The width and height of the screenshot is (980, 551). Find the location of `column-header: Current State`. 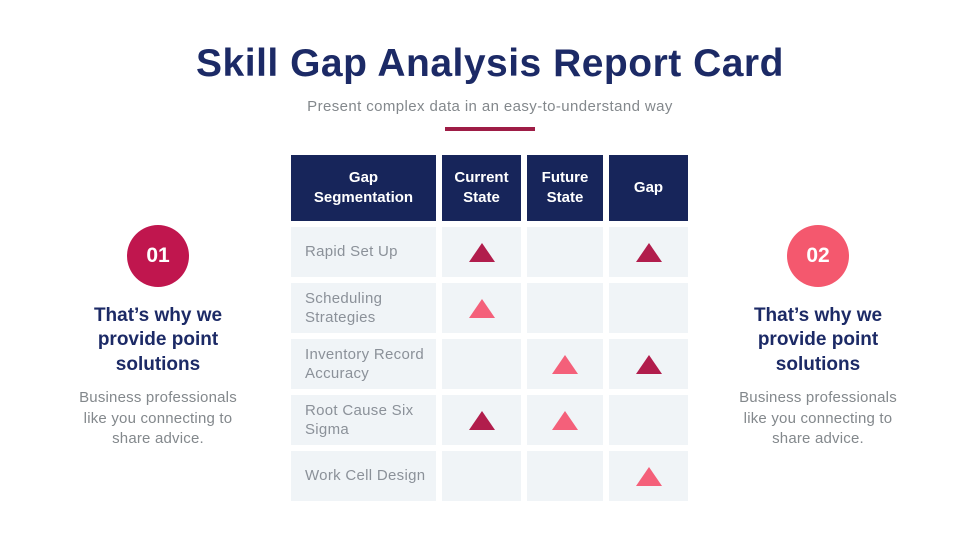

column-header: Current State is located at coordinates (481, 188).